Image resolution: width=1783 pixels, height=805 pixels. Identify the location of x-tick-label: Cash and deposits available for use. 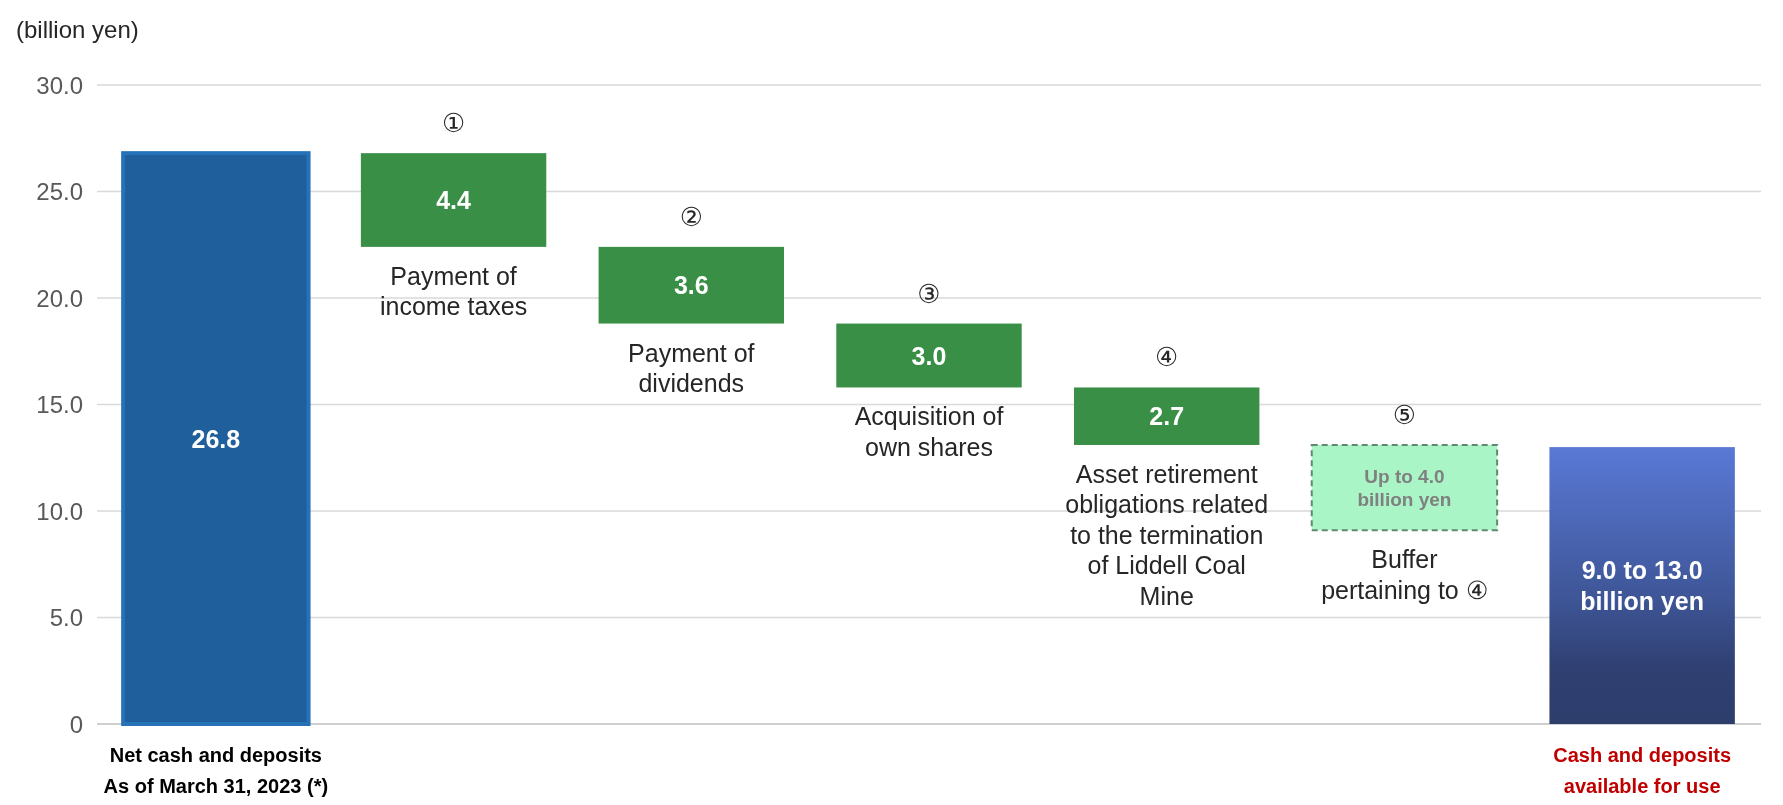
(1642, 770).